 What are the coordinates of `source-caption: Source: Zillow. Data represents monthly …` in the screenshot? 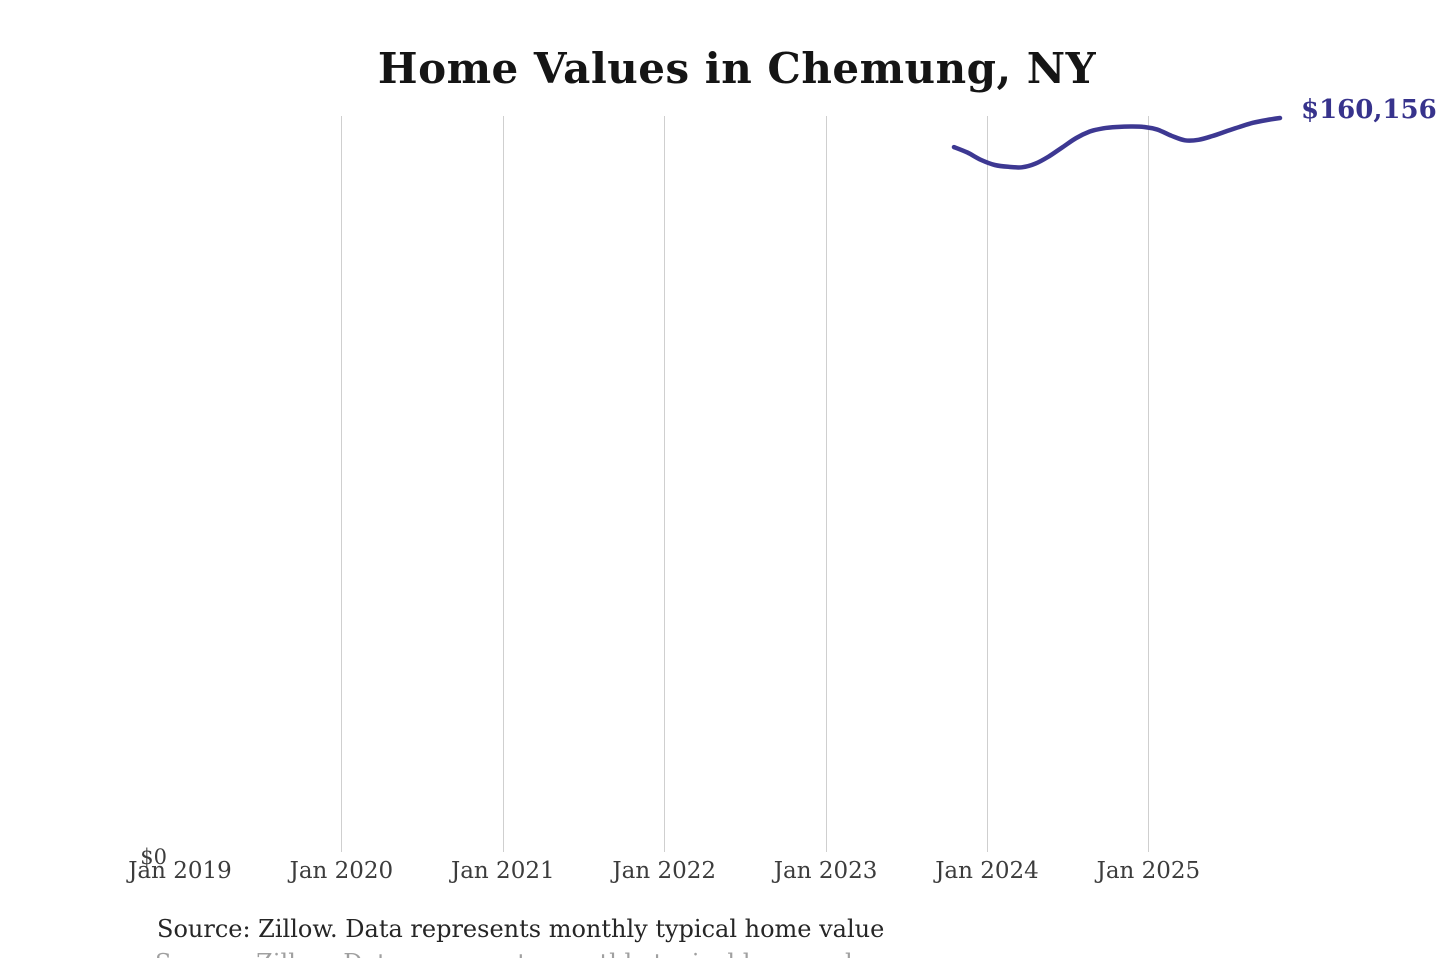 It's located at (521, 929).